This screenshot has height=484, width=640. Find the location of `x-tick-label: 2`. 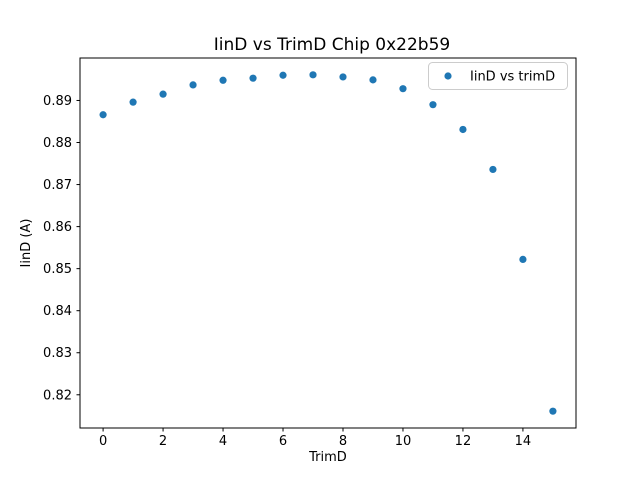

x-tick-label: 2 is located at coordinates (163, 441).